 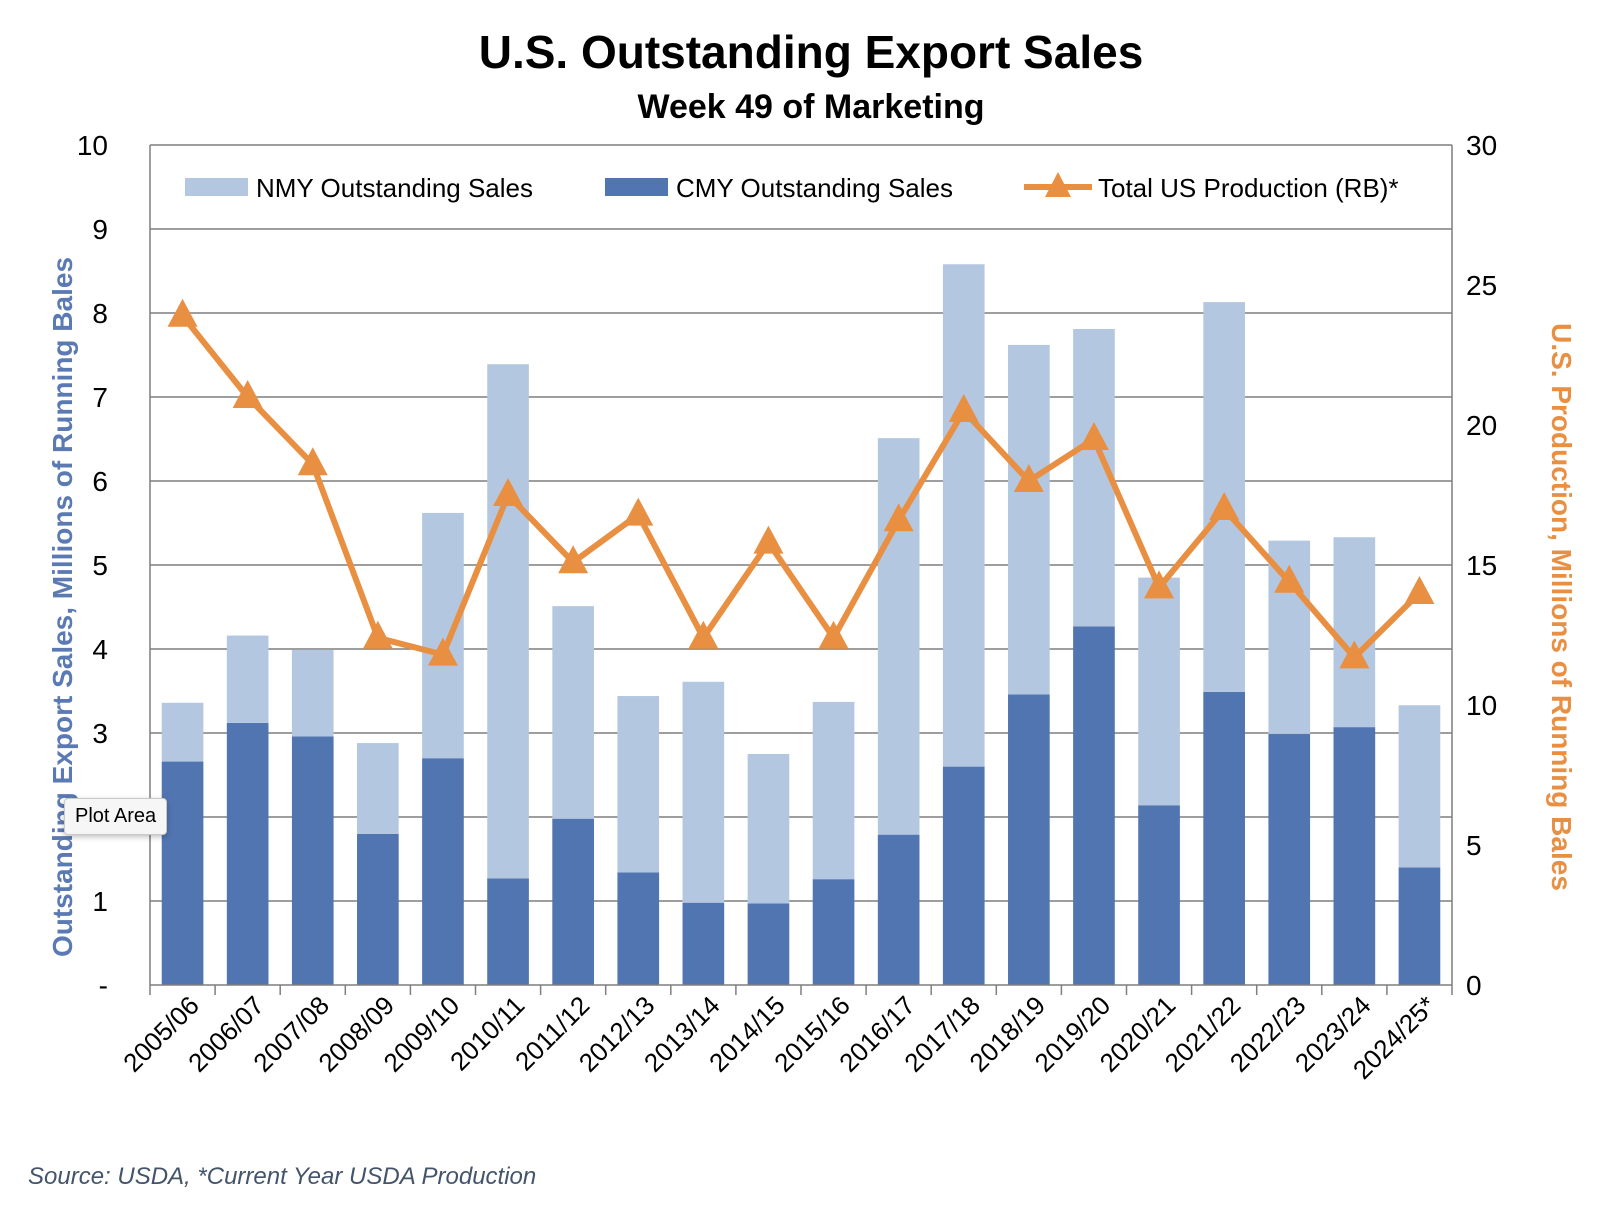 I want to click on y-tick-label: 9, so click(x=100, y=229).